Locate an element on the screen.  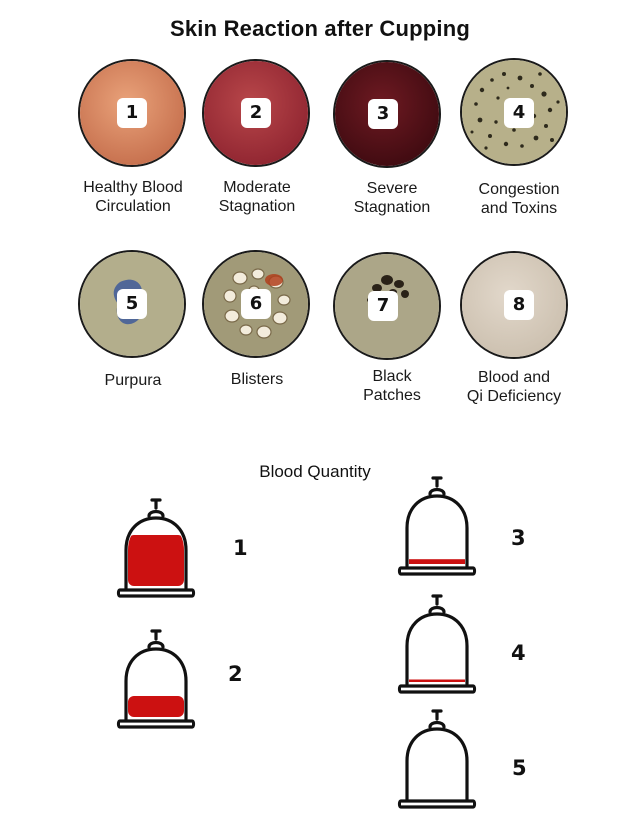
skin-circle-moderate-stagnation is located at coordinates (256, 113).